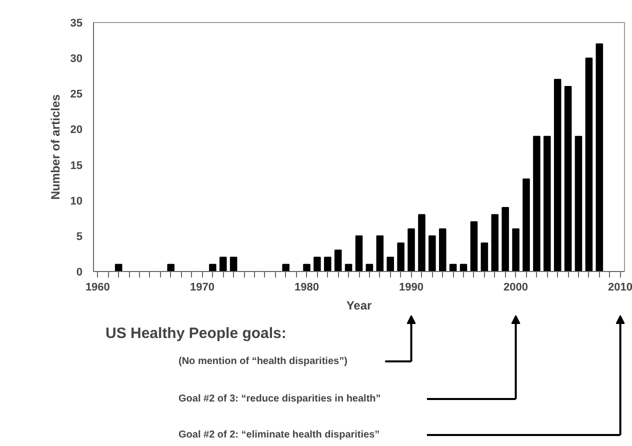  Describe the element at coordinates (279, 435) in the screenshot. I see `text: Goal #2 of 2: “eliminate health disparities”` at that location.